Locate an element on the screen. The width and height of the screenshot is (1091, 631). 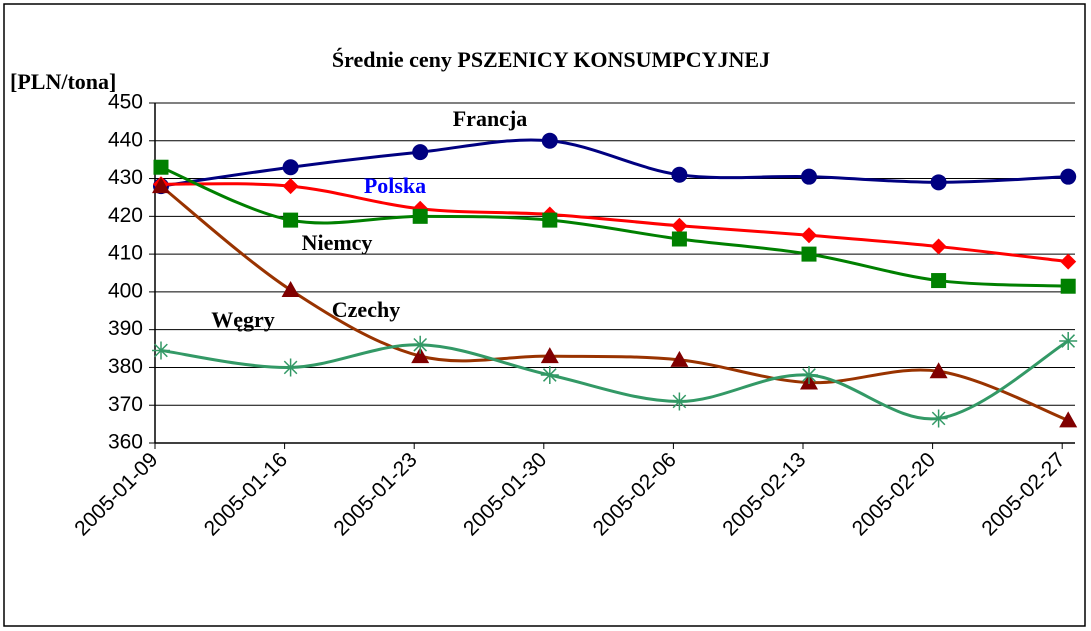
series-label: Czechy is located at coordinates (366, 309).